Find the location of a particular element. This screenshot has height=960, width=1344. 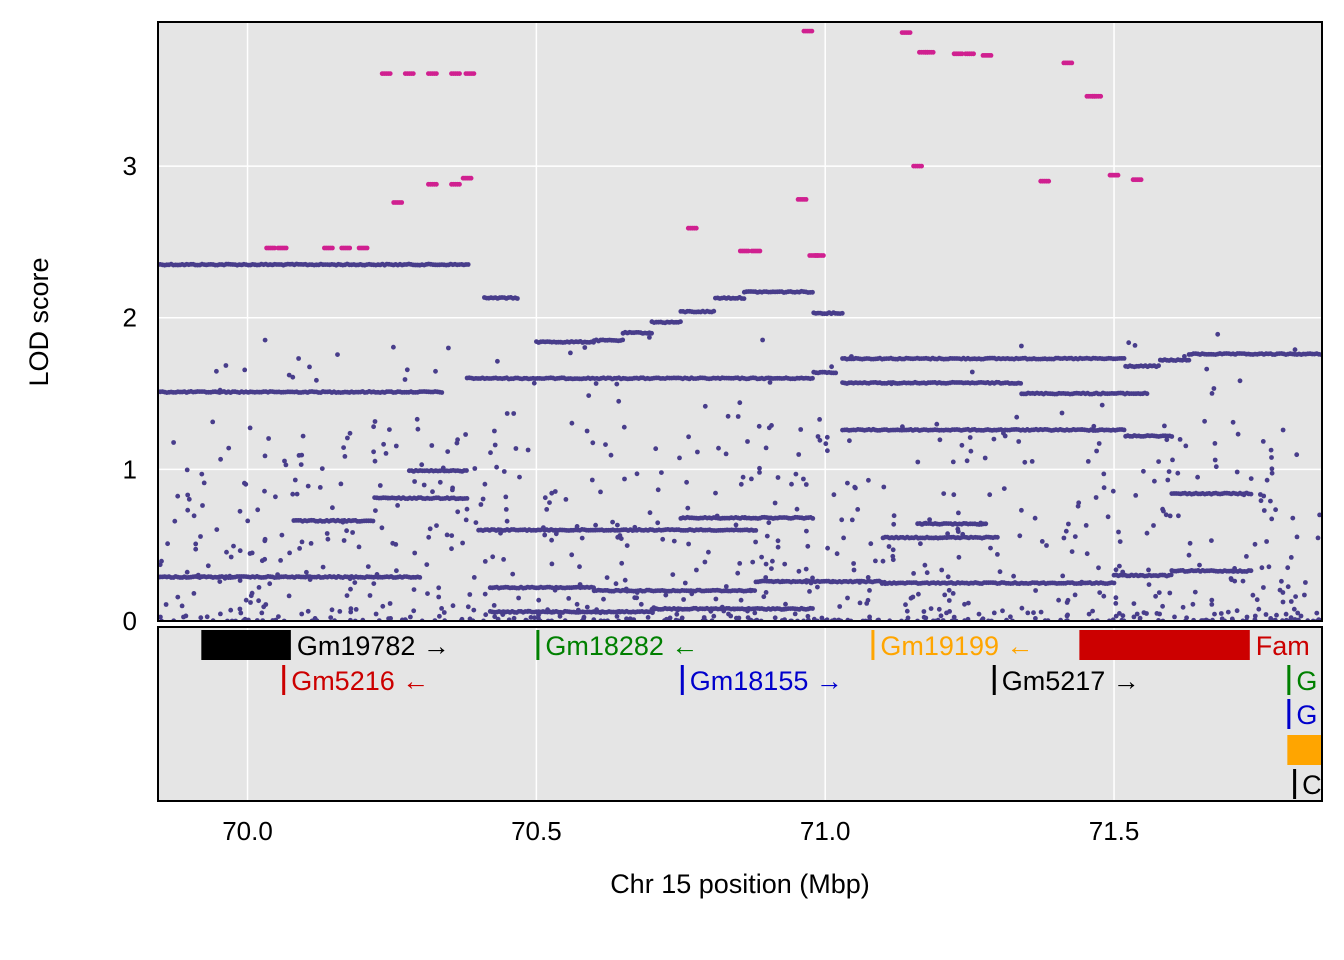

x-axis-label: Chr 15 position (Mbp) is located at coordinates (740, 884).